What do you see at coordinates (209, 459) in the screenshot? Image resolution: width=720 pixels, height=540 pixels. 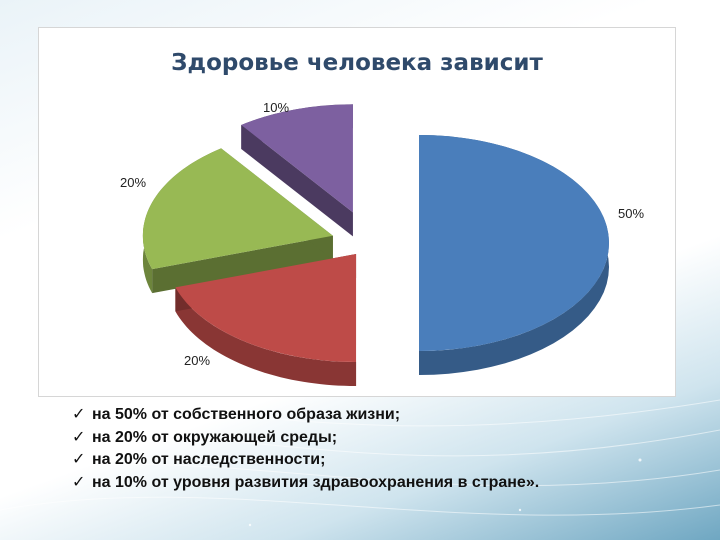 I see `bullet-text: на 20% от наследственности;` at bounding box center [209, 459].